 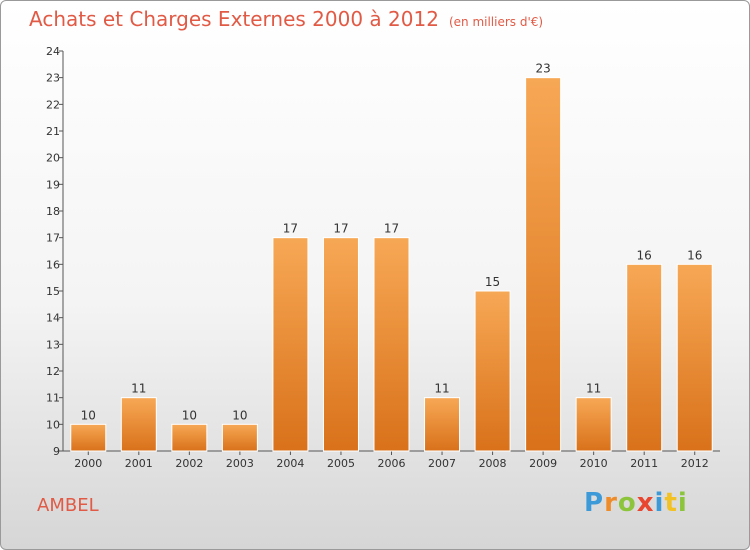 I want to click on y-tick-label: 24, so click(x=53, y=51).